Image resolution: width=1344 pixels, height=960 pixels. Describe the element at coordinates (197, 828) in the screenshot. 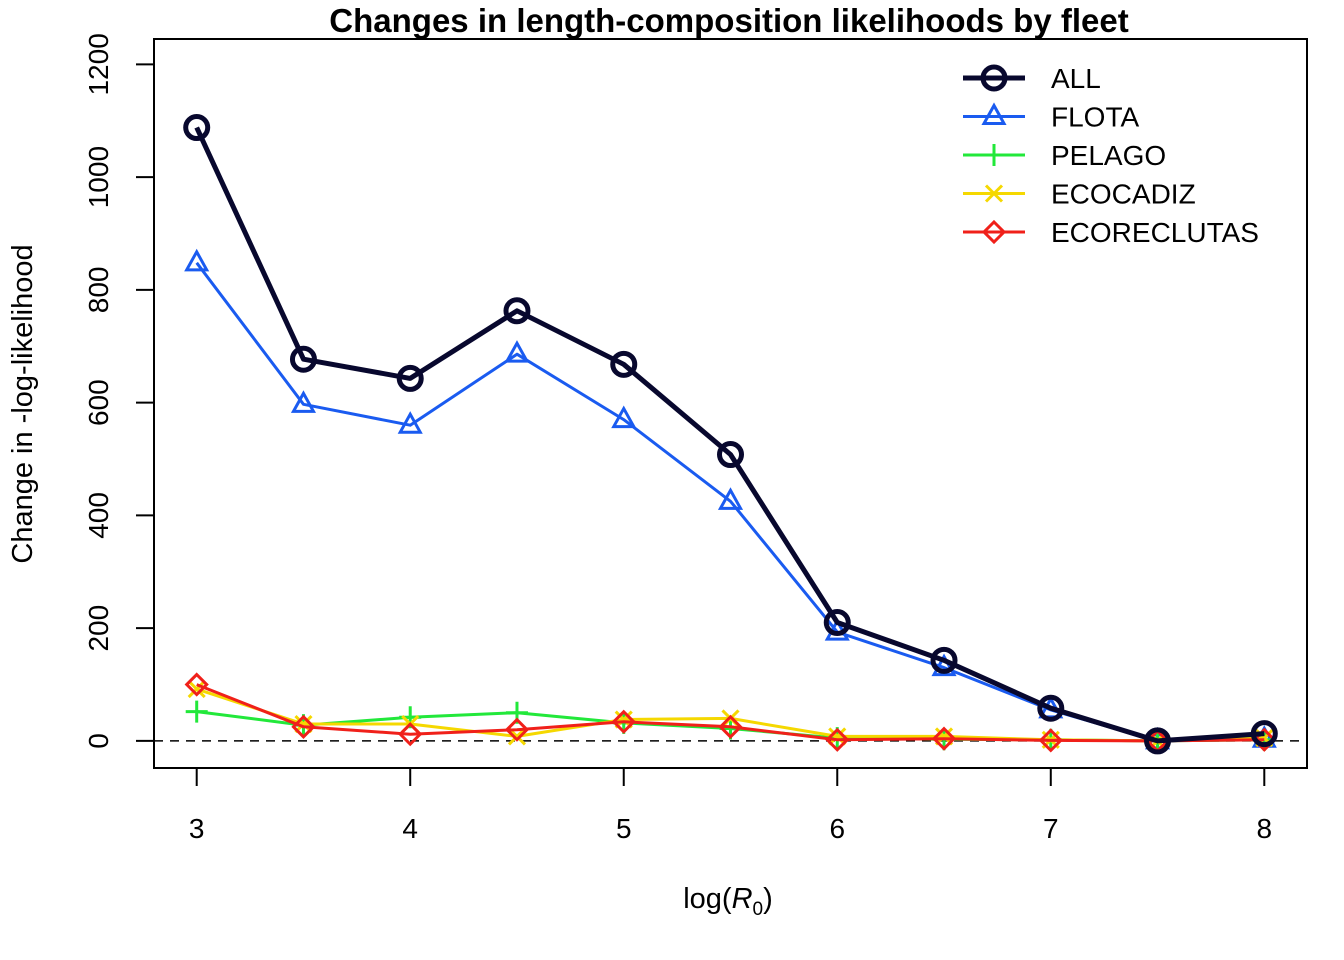

I see `x-tick-label: 3` at that location.